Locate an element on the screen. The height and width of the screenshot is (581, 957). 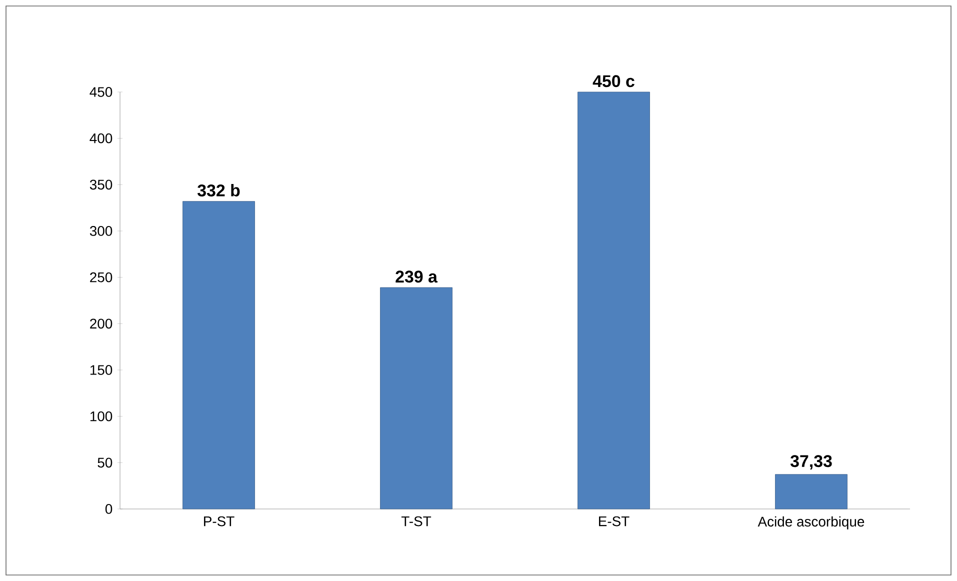
y-tick-label: 100 is located at coordinates (101, 416).